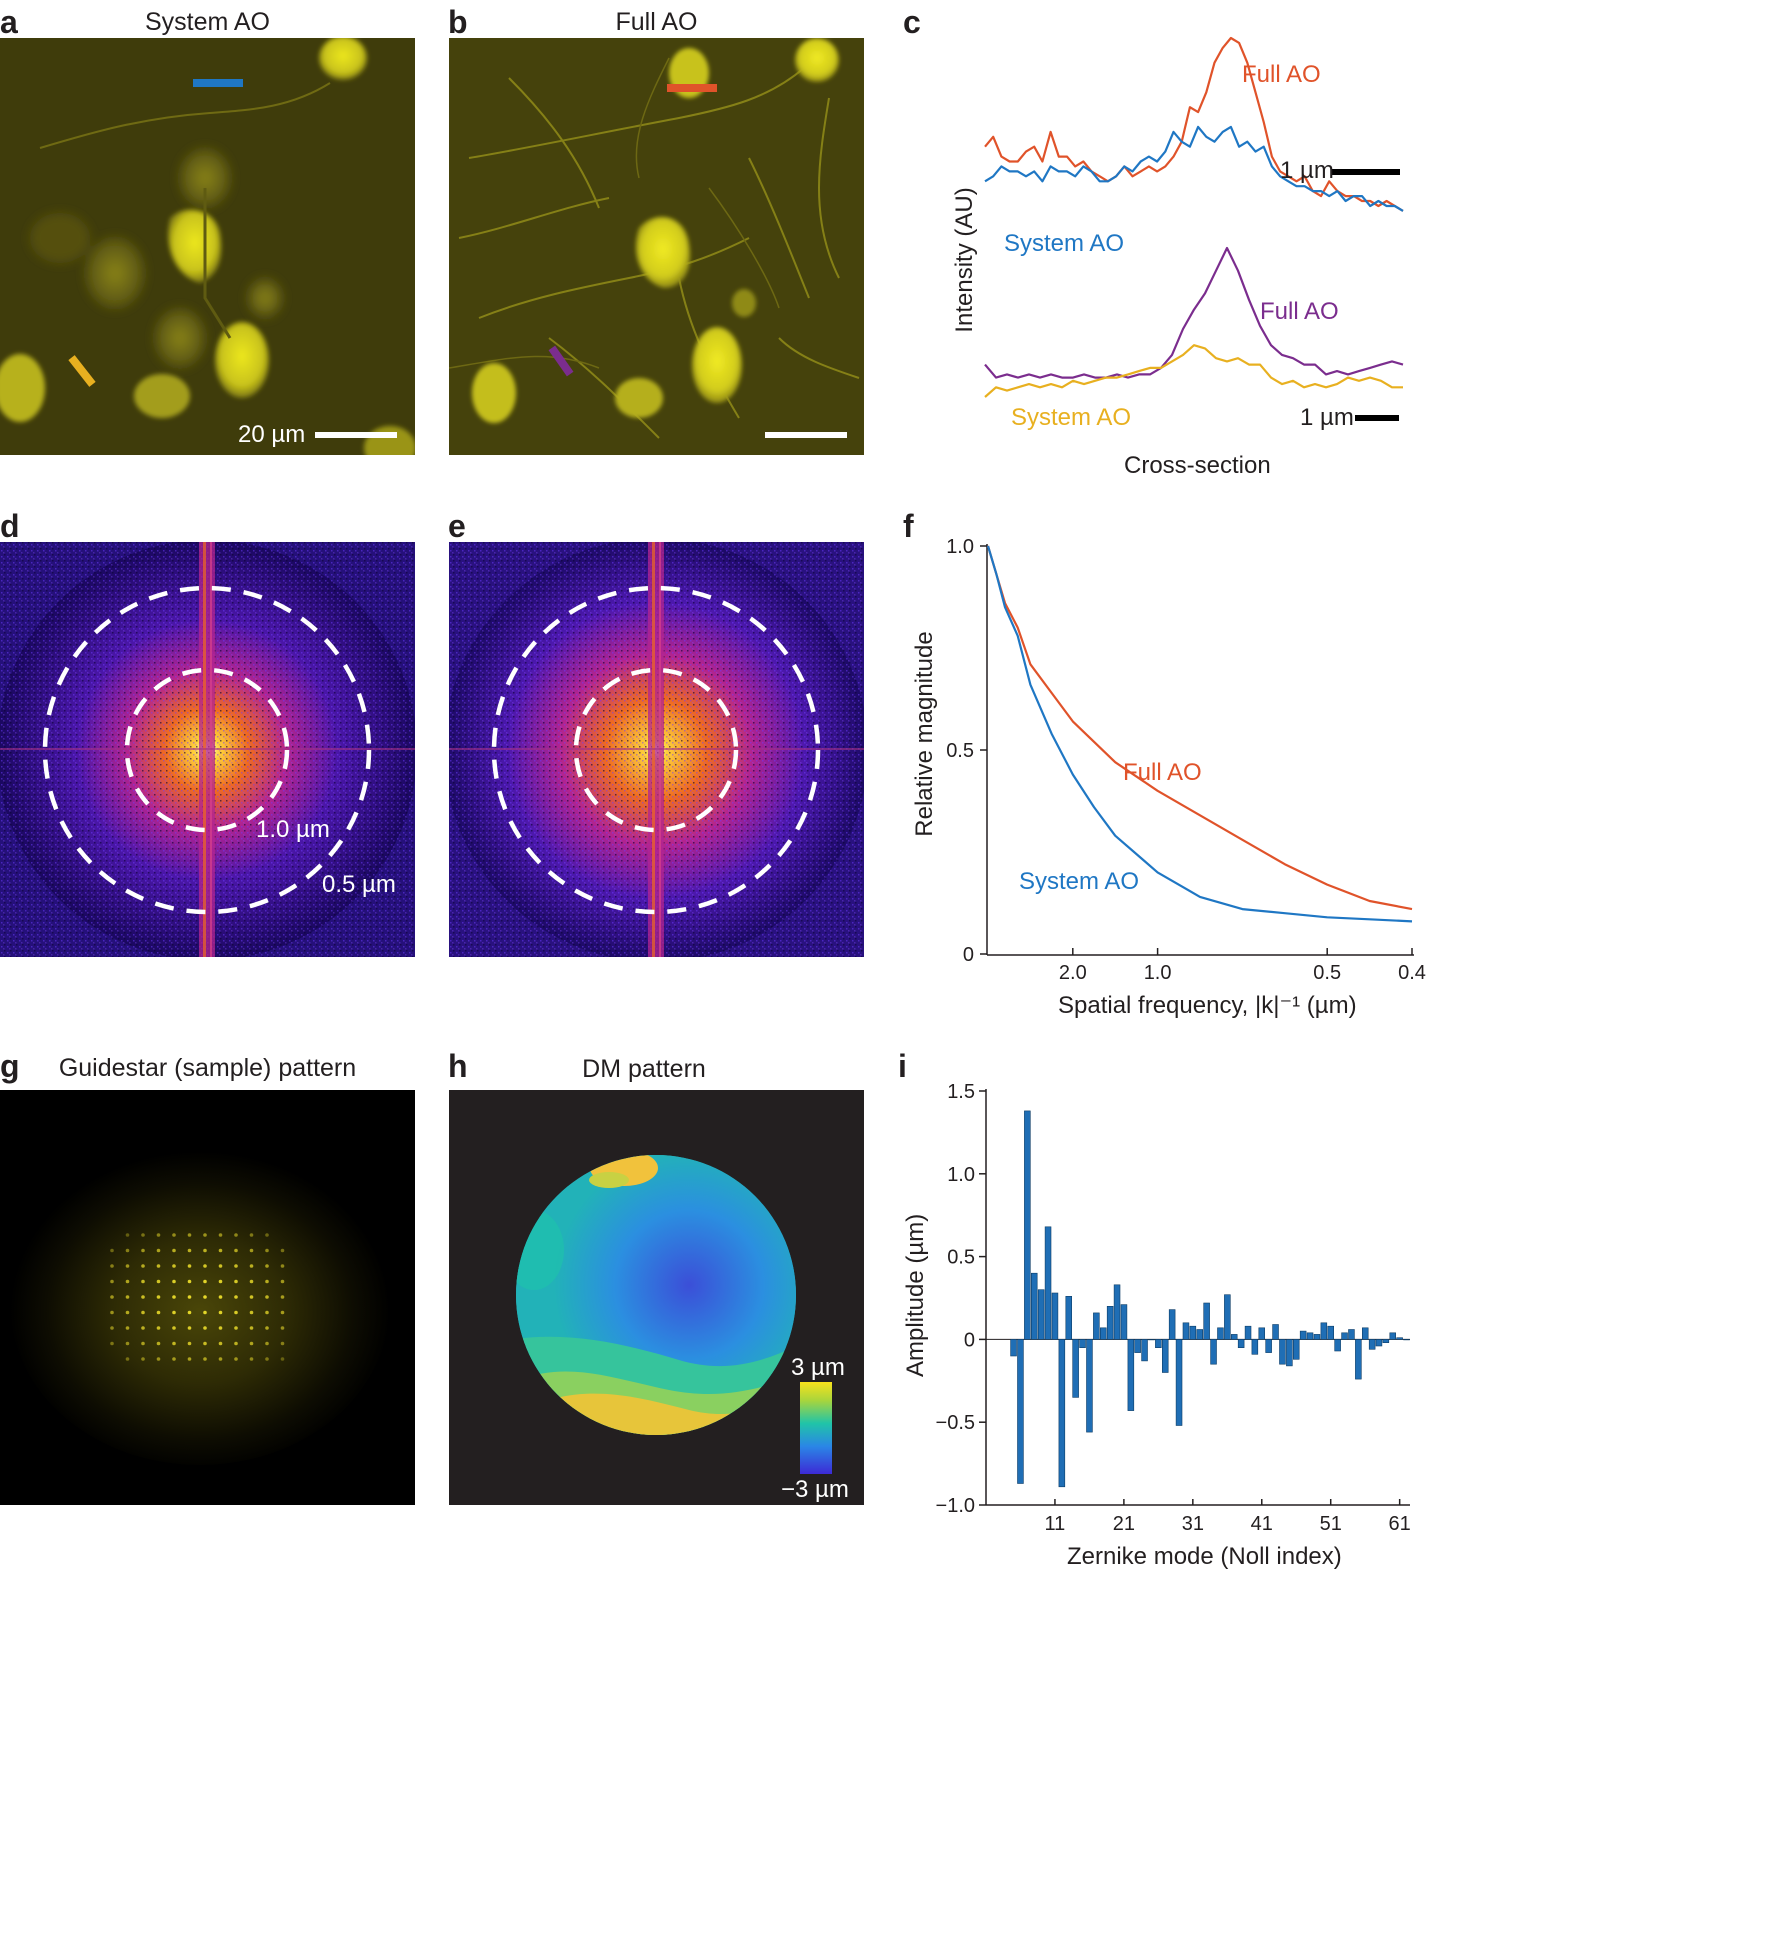  Describe the element at coordinates (359, 884) in the screenshot. I see `ring-label-05um: 0.5 µm` at that location.